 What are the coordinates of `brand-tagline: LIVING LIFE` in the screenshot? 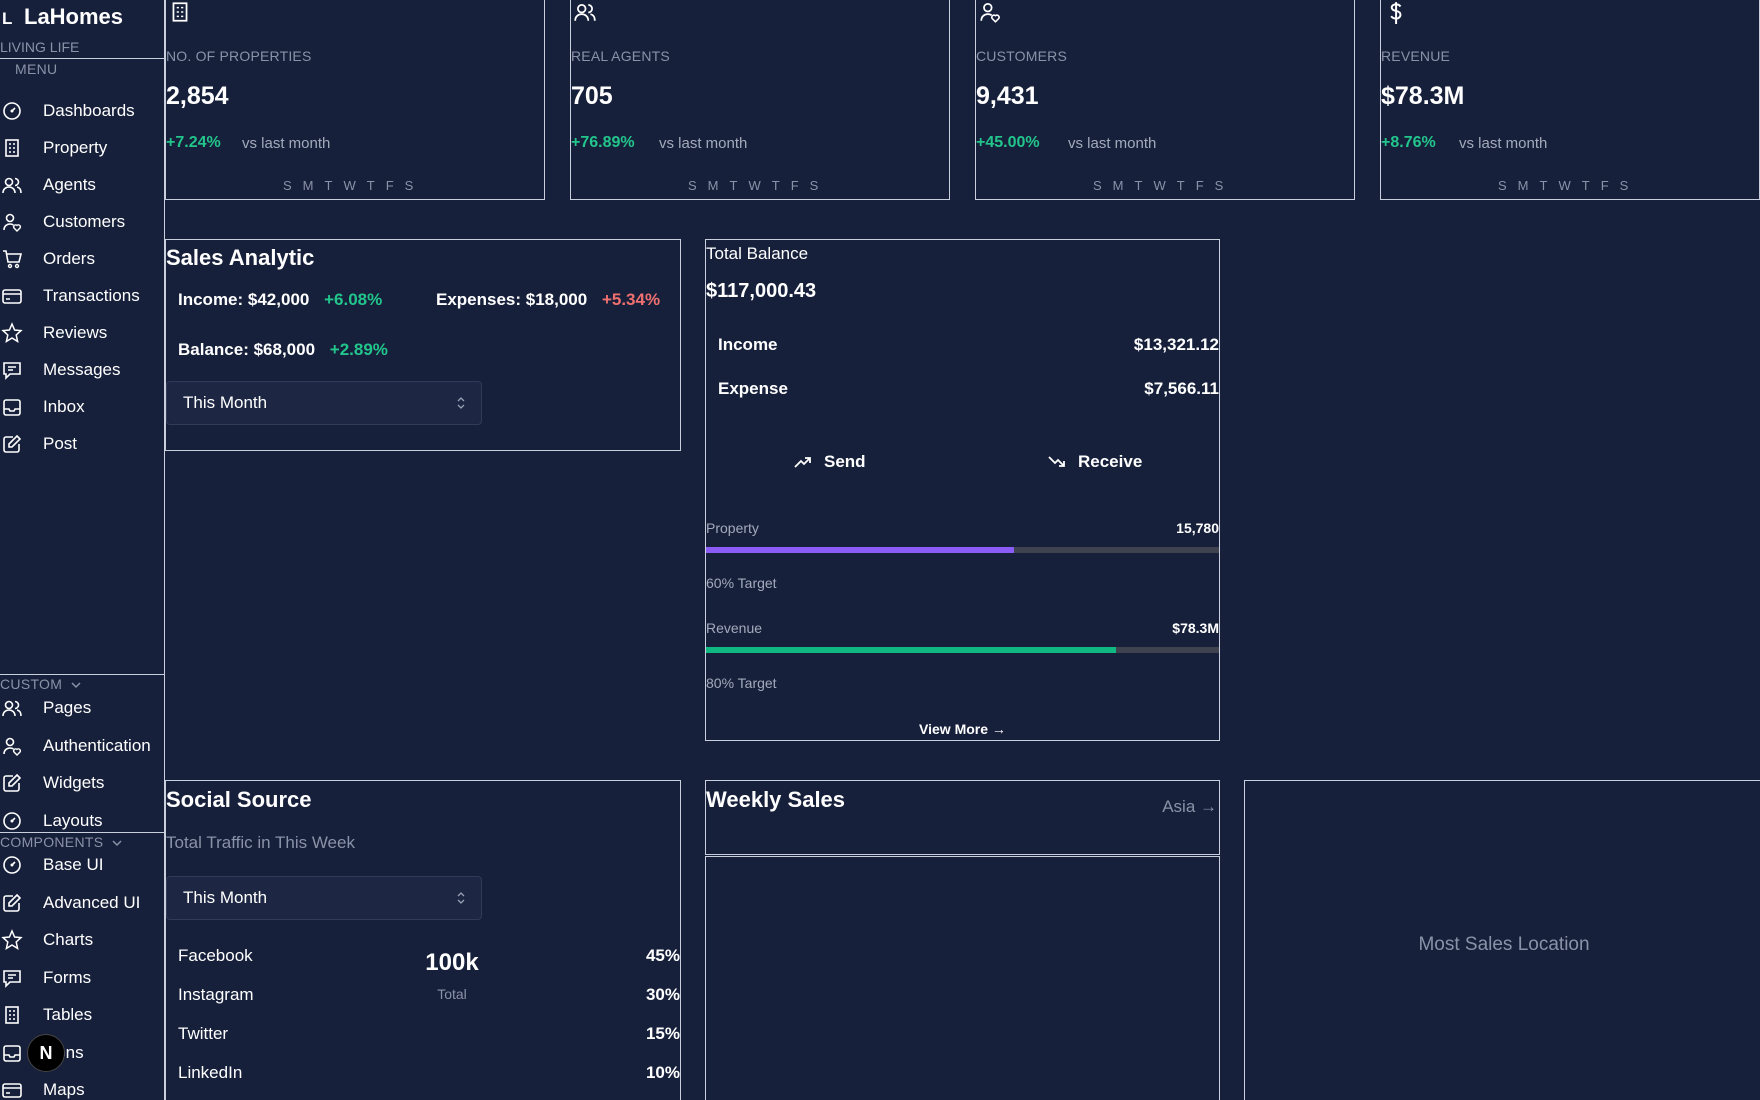 It's located at (40, 47).